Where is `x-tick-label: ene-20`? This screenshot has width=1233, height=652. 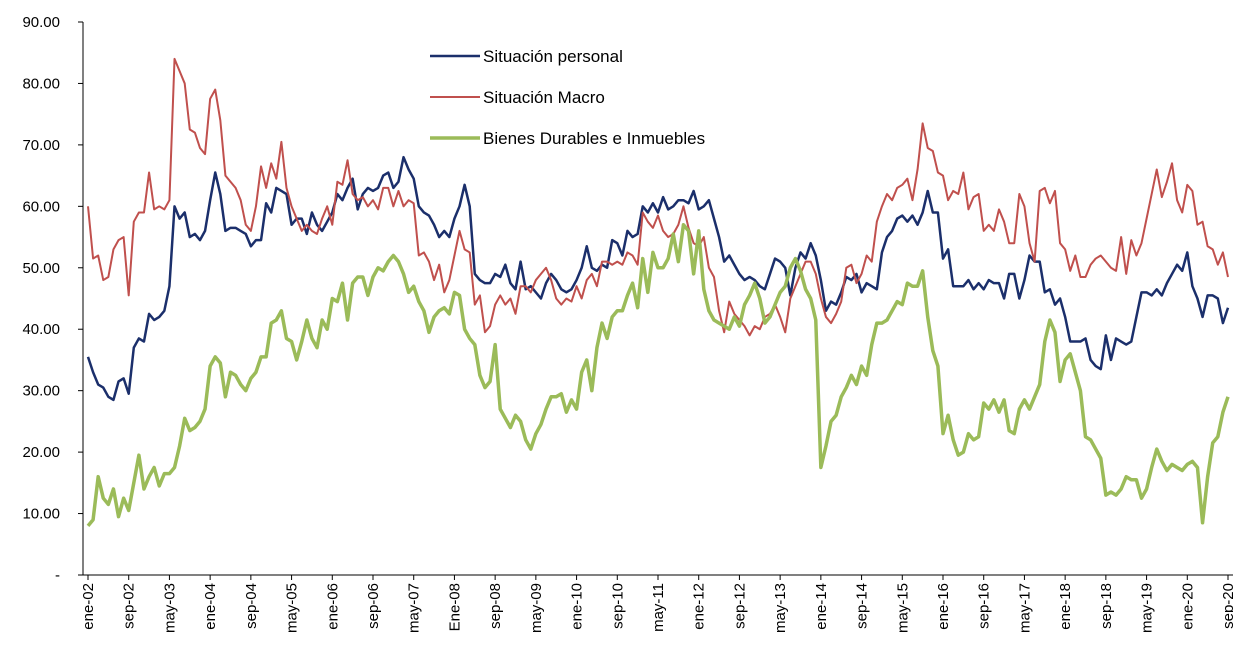 x-tick-label: ene-20 is located at coordinates (1187, 606).